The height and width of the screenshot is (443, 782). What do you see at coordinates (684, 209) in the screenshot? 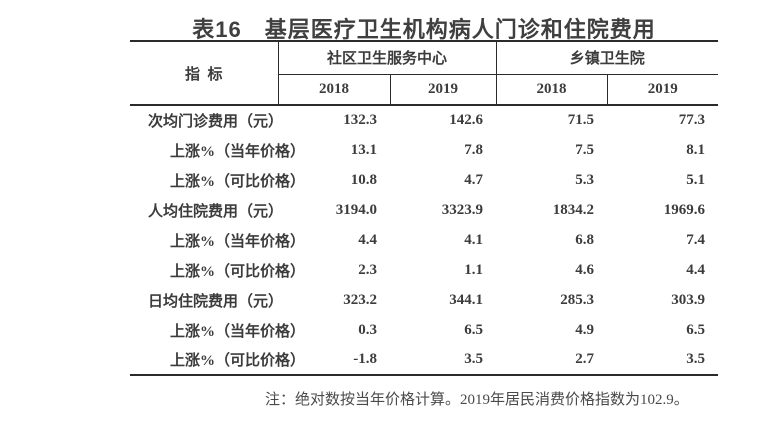
I see `value-cell: 1969.6` at bounding box center [684, 209].